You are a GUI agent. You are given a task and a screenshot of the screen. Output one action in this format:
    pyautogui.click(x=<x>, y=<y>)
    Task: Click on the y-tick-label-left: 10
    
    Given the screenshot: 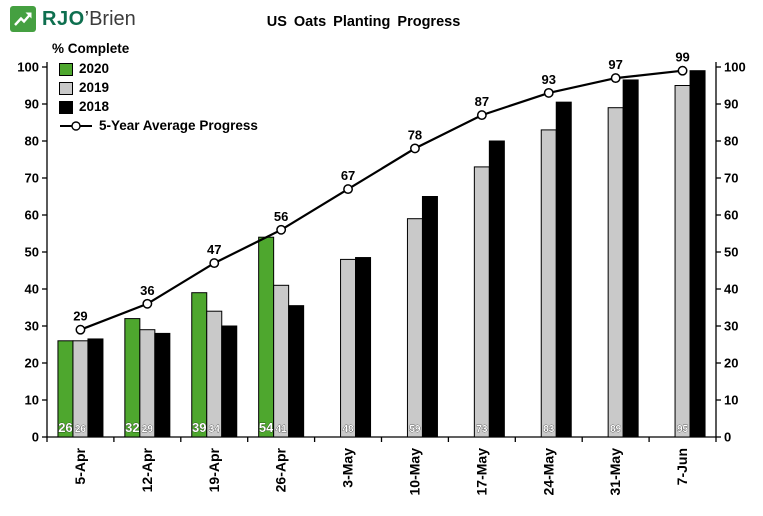 What is the action you would take?
    pyautogui.click(x=32, y=400)
    